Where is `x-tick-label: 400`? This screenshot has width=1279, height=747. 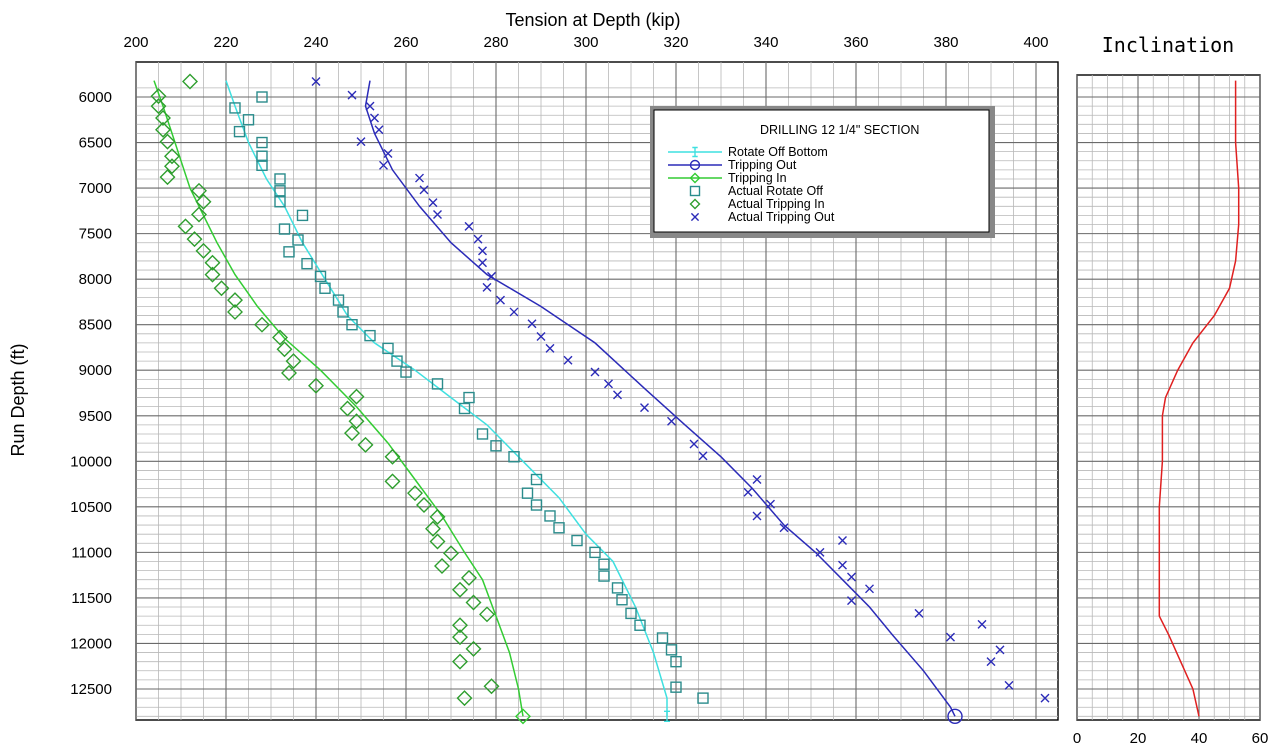
x-tick-label: 400 is located at coordinates (1035, 42).